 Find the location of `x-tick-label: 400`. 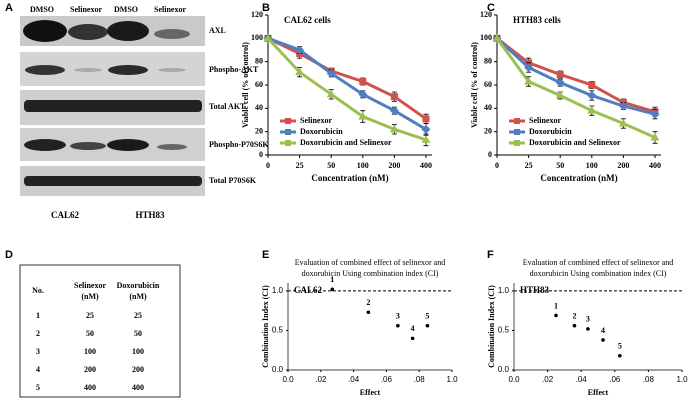

x-tick-label: 400 is located at coordinates (426, 165).